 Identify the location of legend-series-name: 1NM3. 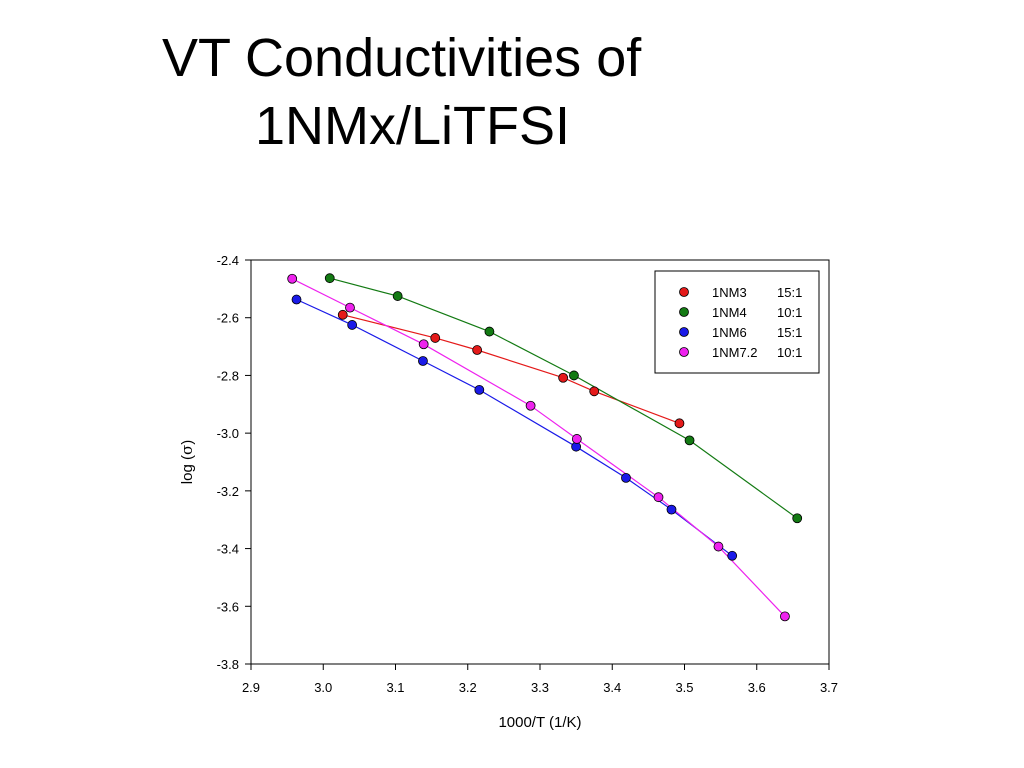
(729, 292).